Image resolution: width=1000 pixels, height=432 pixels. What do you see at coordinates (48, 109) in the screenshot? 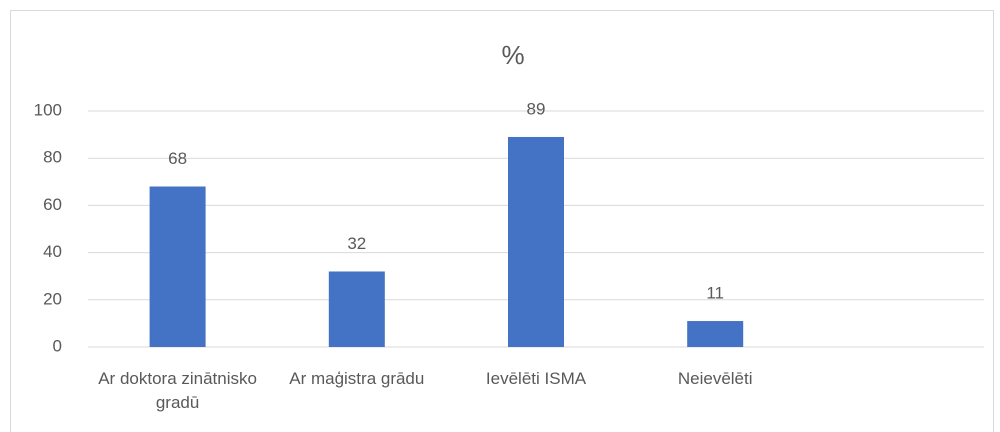
I see `y-tick-label: 100` at bounding box center [48, 109].